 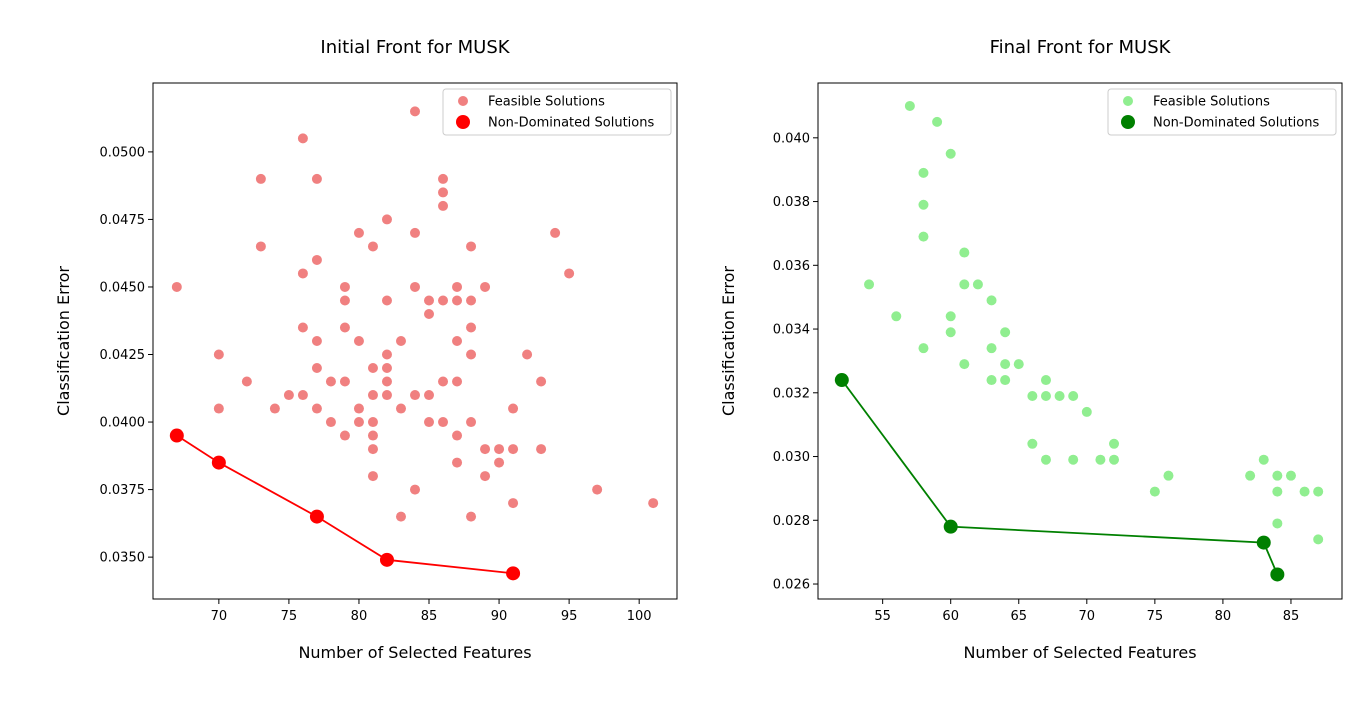 I want to click on legend-marker-feasible, so click(x=463, y=101).